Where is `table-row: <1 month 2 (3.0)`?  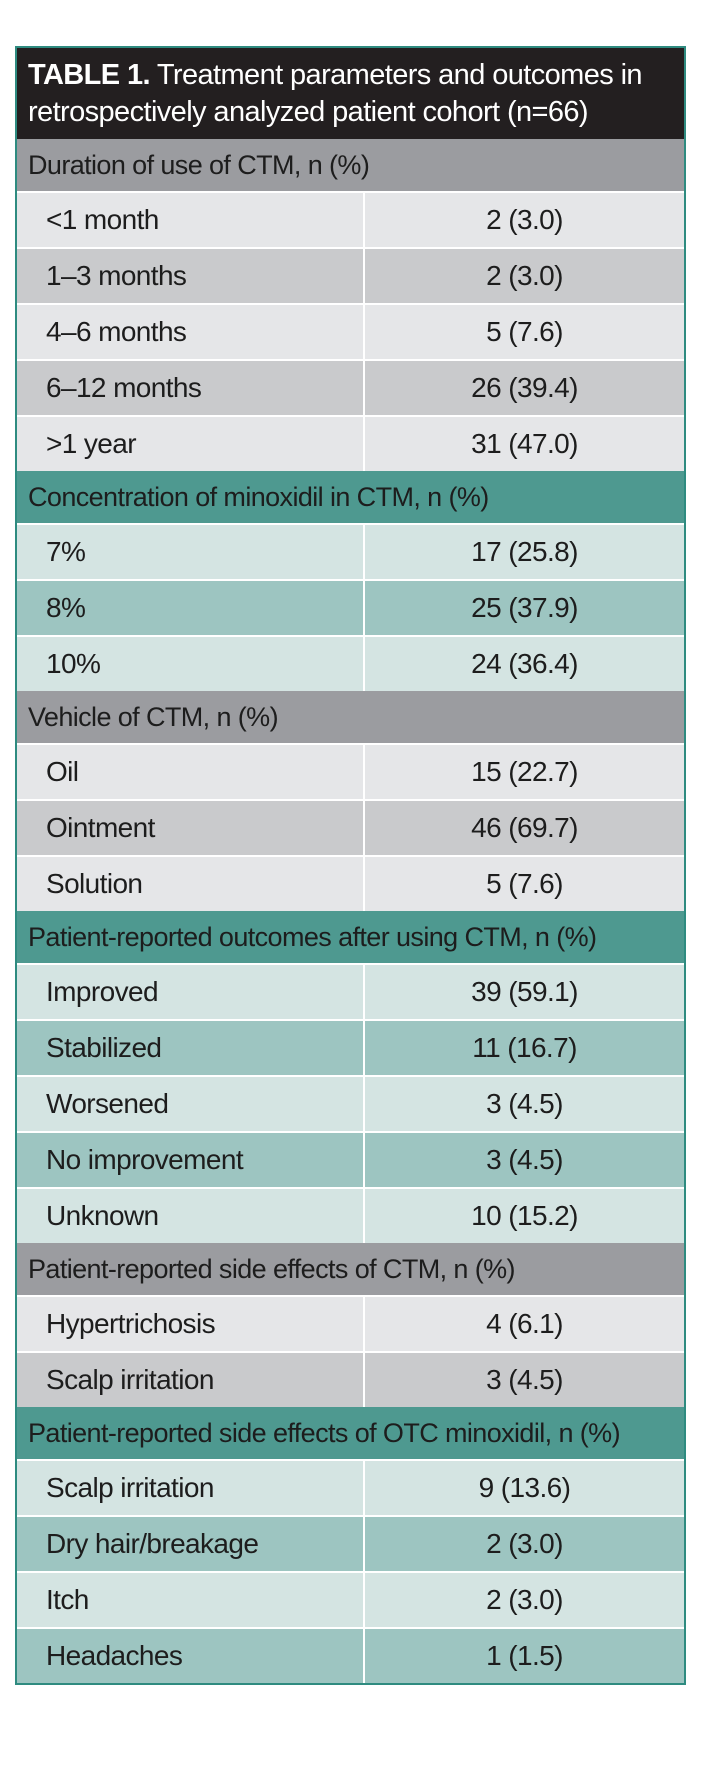
table-row: <1 month 2 (3.0) is located at coordinates (350, 219).